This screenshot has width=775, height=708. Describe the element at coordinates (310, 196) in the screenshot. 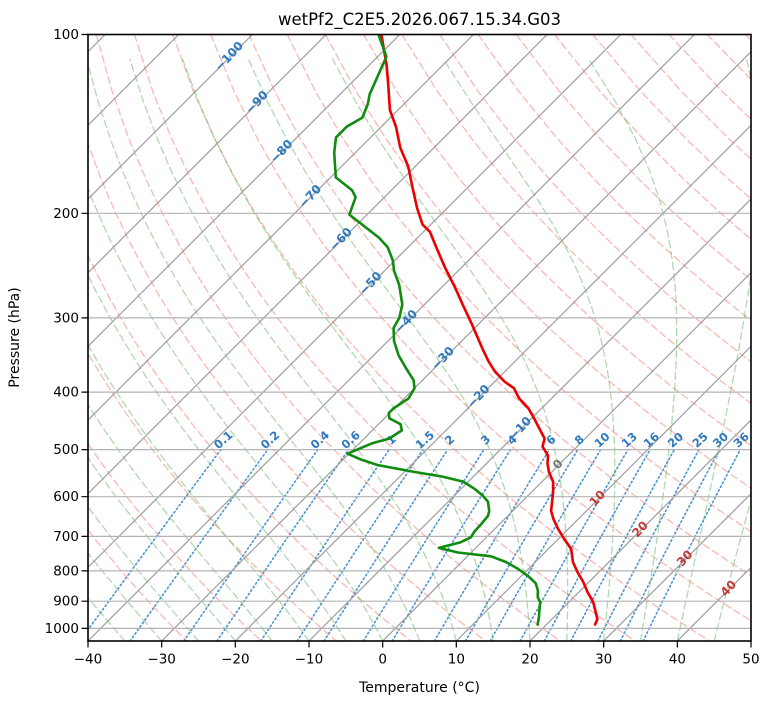

I see `svg-text: −70` at that location.